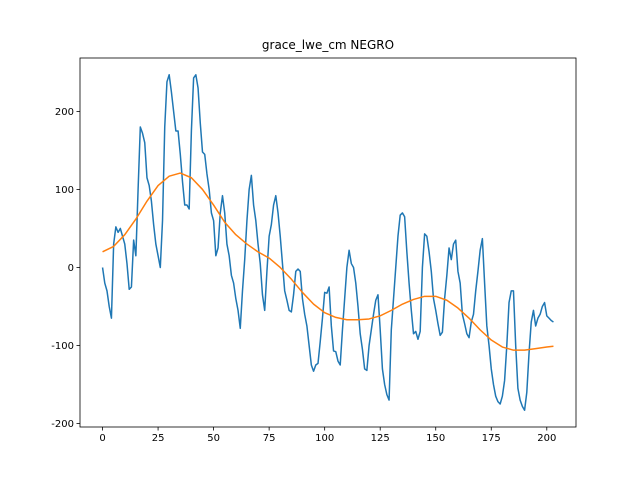  I want to click on x-tick-label: 75, so click(269, 438).